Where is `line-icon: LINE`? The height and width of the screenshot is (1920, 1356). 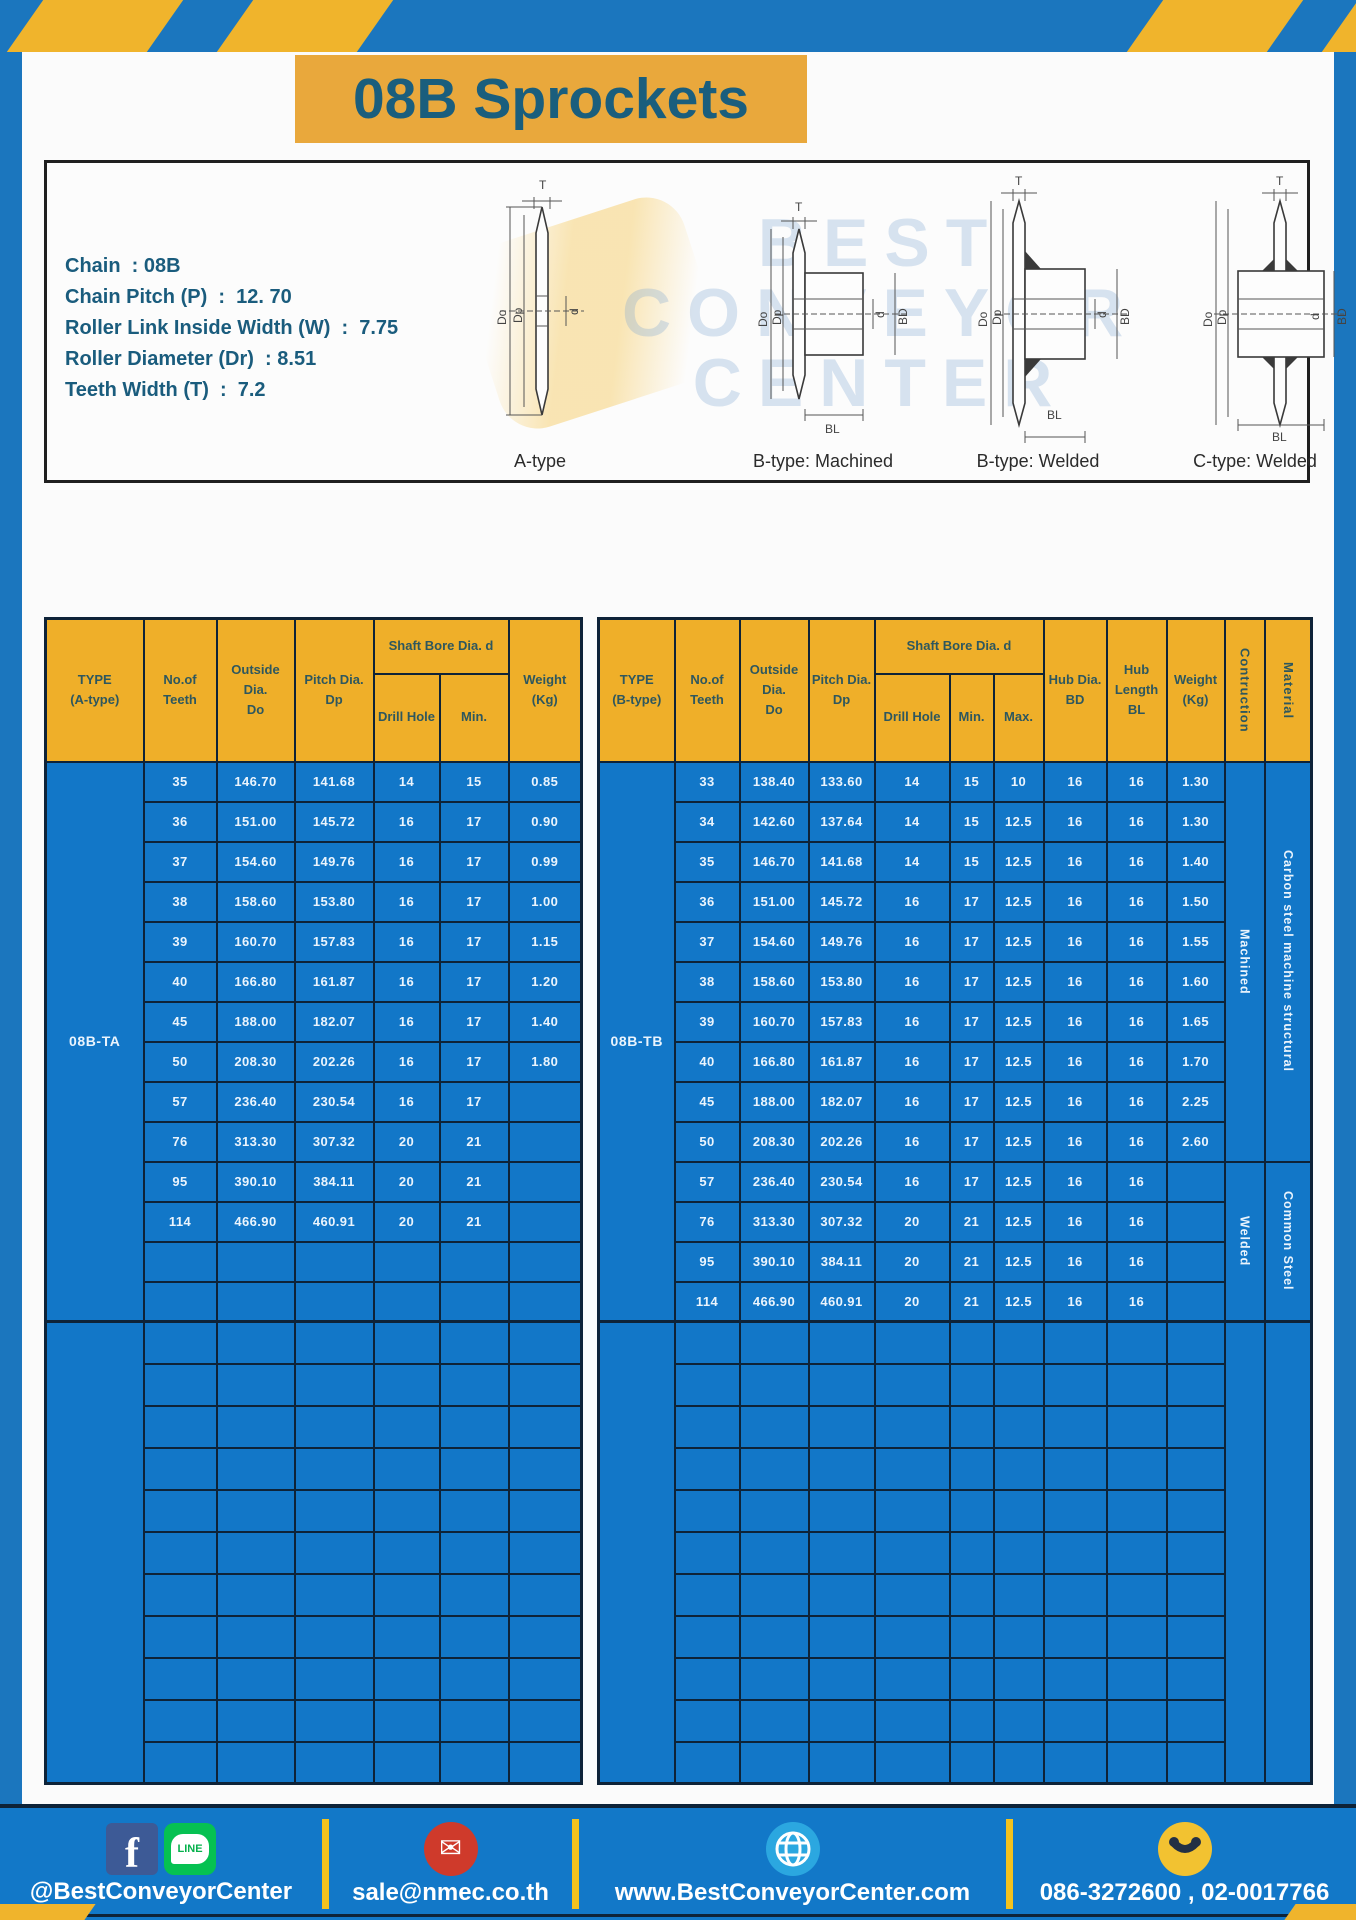 line-icon: LINE is located at coordinates (190, 1848).